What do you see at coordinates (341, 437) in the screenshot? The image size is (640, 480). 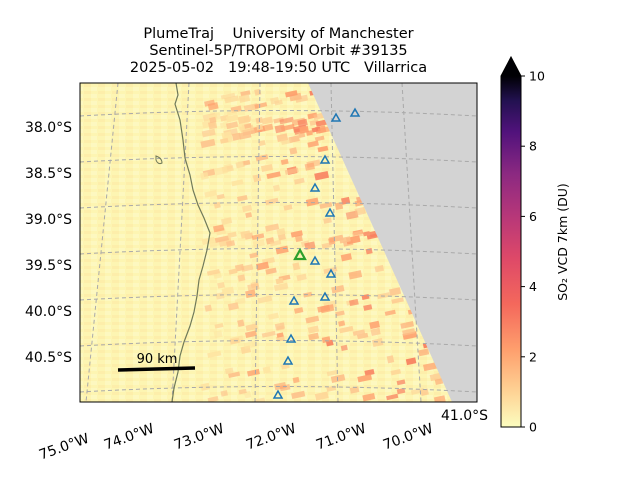 I see `lon-label: 71.0°W` at bounding box center [341, 437].